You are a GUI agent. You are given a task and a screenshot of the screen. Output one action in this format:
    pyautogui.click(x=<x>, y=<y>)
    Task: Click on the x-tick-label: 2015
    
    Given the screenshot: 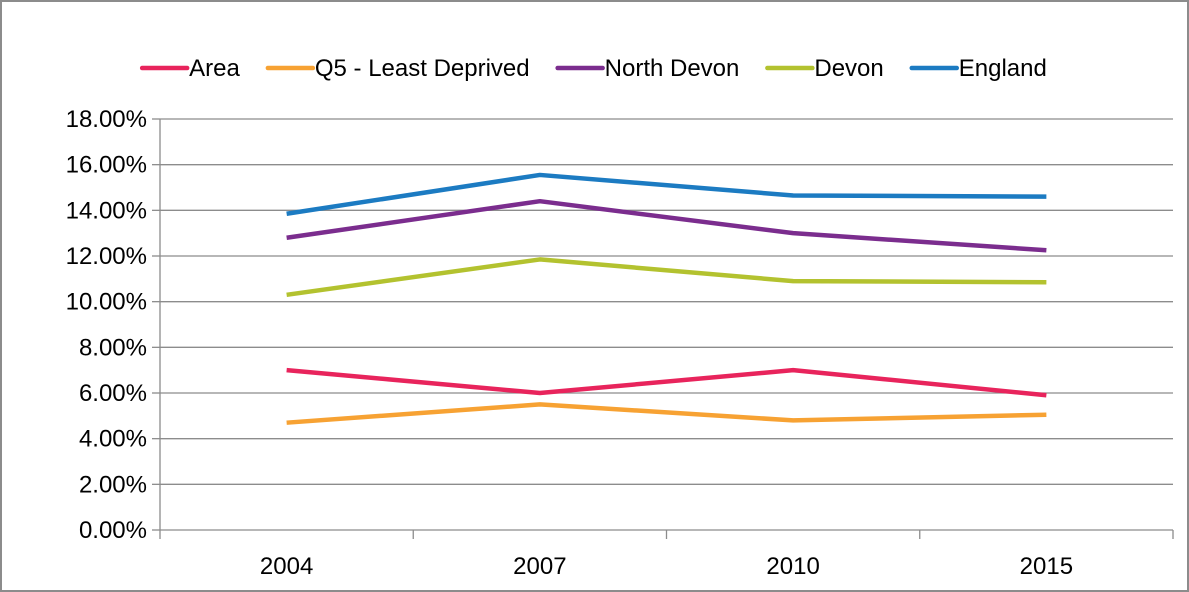 What is the action you would take?
    pyautogui.click(x=1046, y=566)
    